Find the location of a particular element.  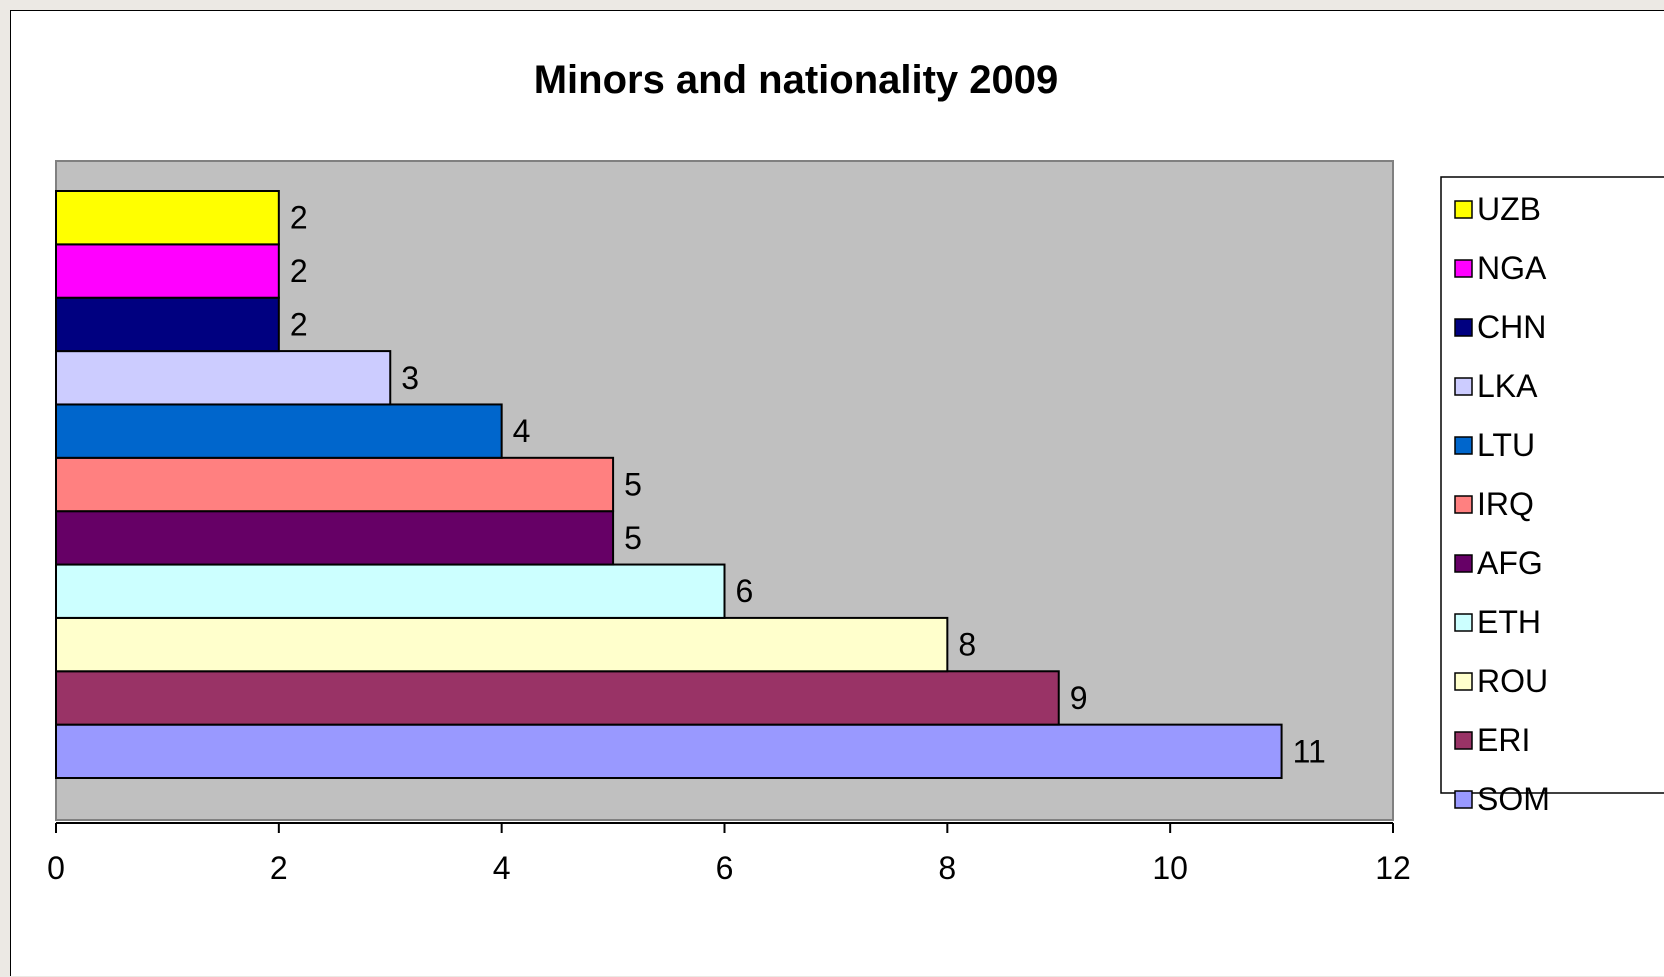

legend-swatch-nga is located at coordinates (1463, 268).